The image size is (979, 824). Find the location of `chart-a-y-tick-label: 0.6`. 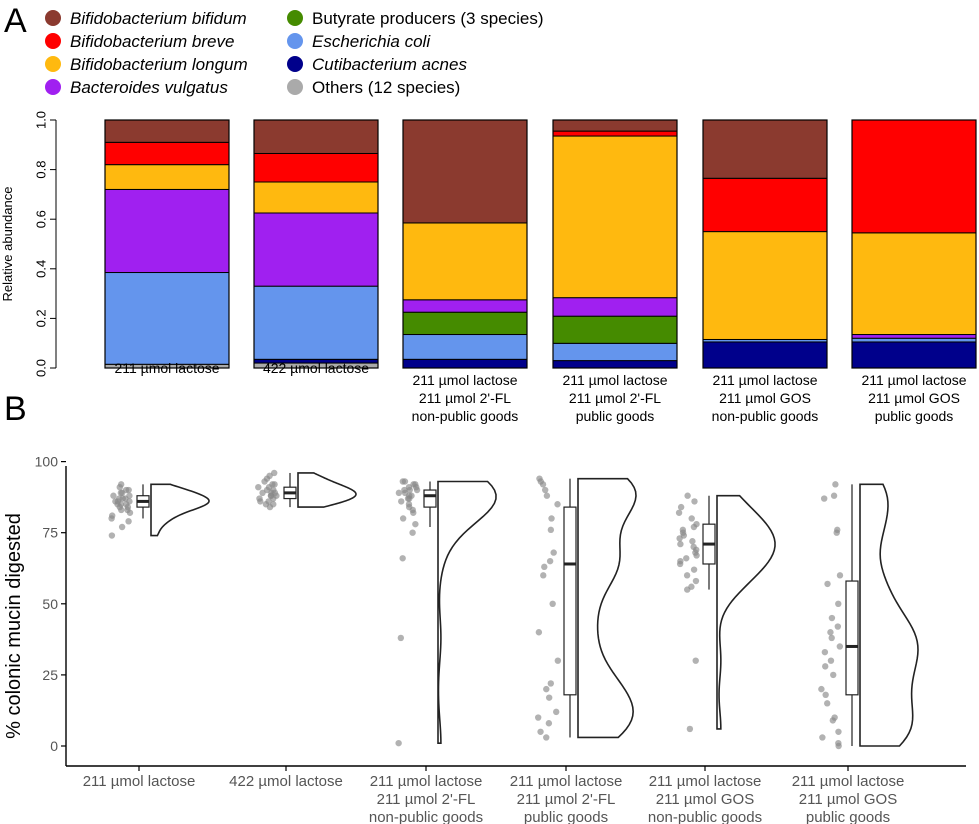

chart-a-y-tick-label: 0.6 is located at coordinates (41, 219).